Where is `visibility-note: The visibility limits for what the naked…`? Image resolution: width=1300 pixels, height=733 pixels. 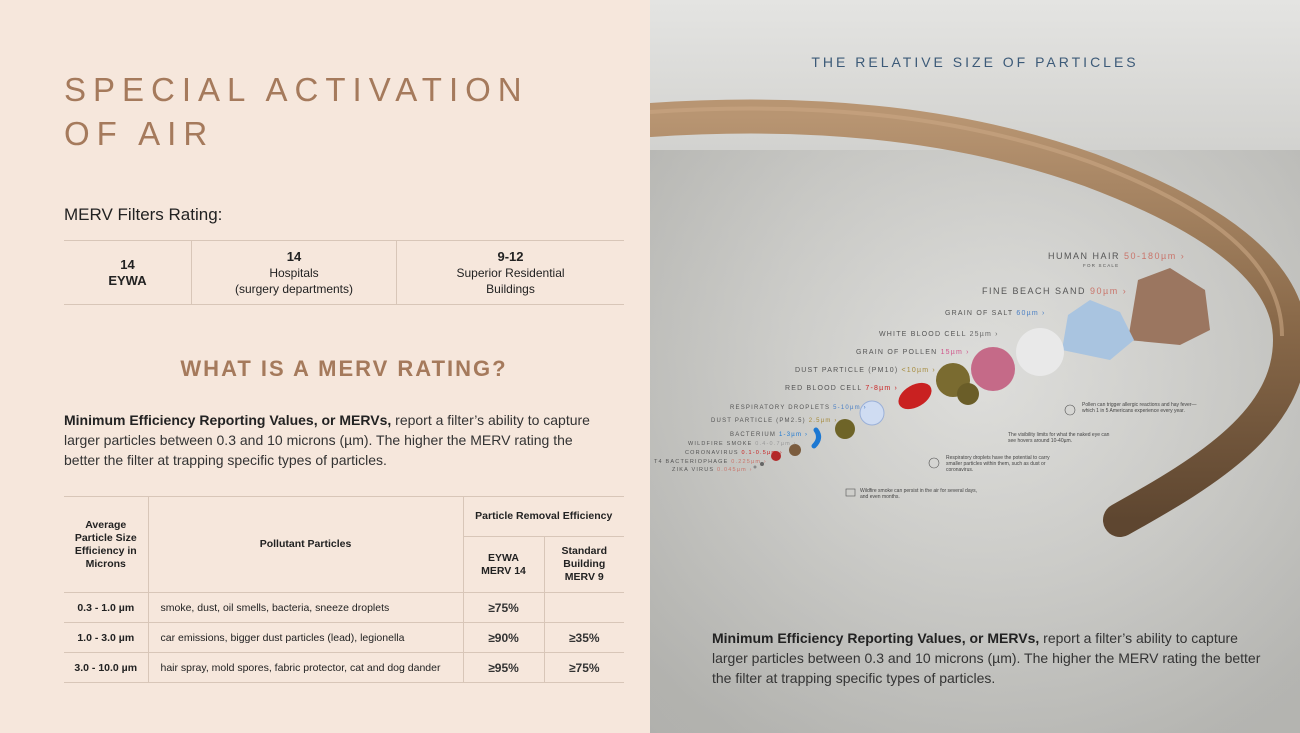 visibility-note: The visibility limits for what the naked… is located at coordinates (1058, 438).